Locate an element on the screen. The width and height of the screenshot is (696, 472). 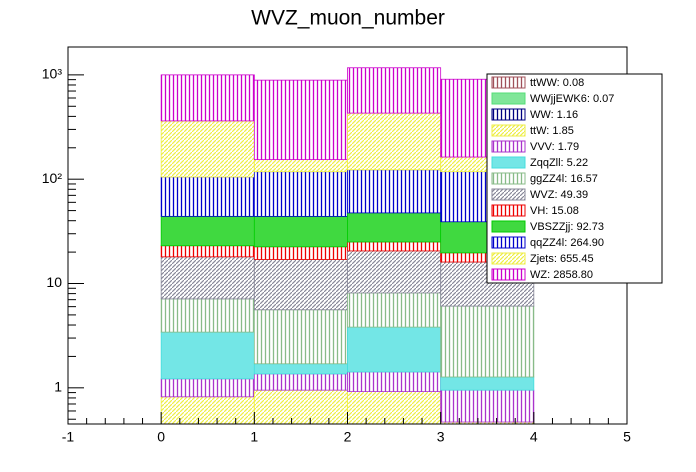
x-tick-label: 0 is located at coordinates (161, 437).